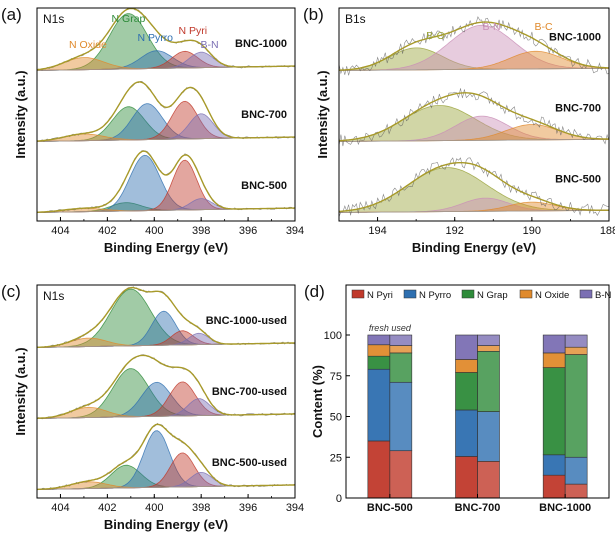 This screenshot has width=615, height=541. Describe the element at coordinates (336, 377) in the screenshot. I see `y-tick-label-d-75: 75` at that location.